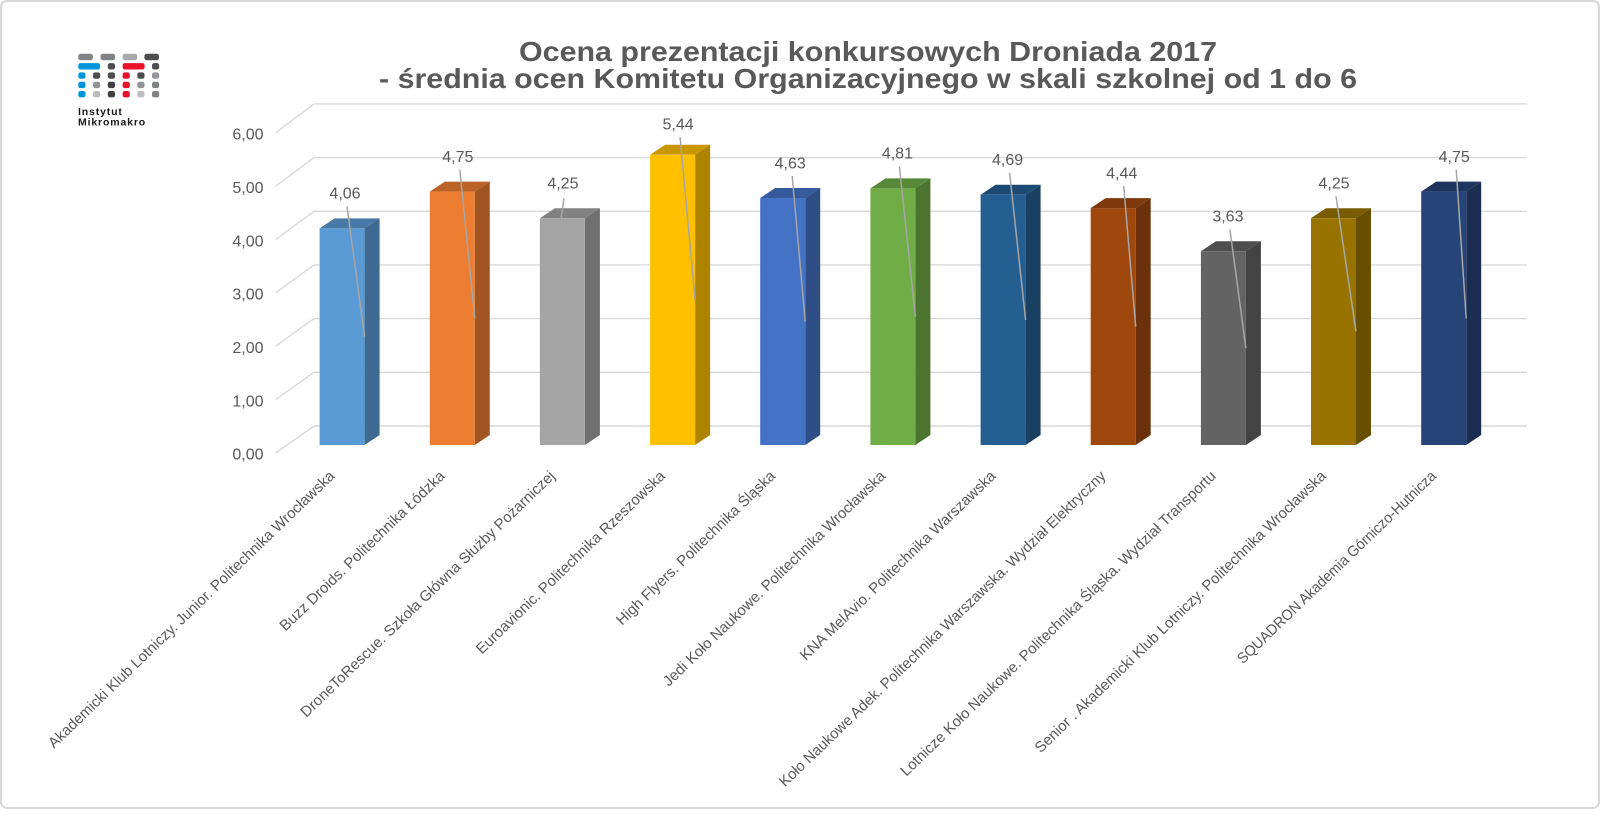 This screenshot has height=817, width=1600. I want to click on svg-text: Instytut, so click(100, 112).